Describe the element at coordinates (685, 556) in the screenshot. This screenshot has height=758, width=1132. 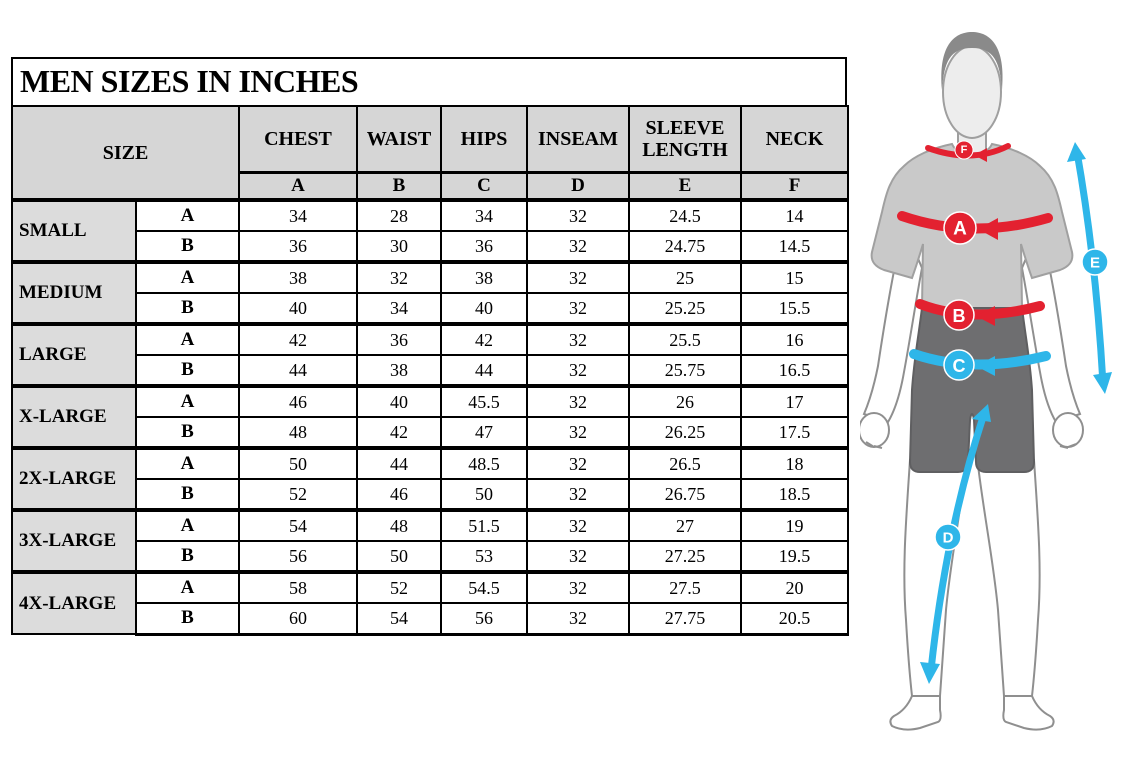
I see `measurement-value: 27.25` at that location.